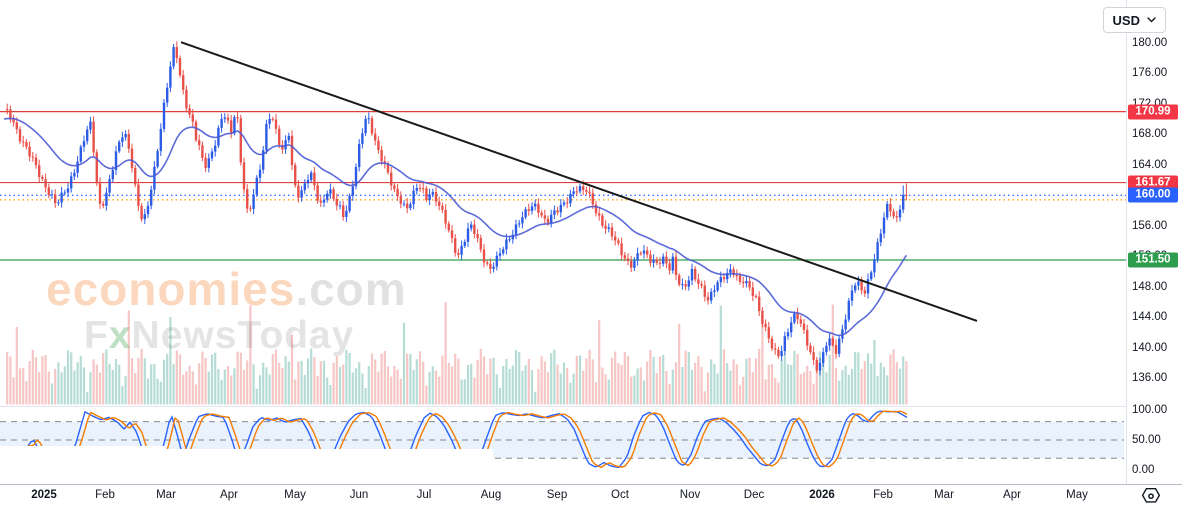  What do you see at coordinates (562, 447) in the screenshot?
I see `stochastic-pane` at bounding box center [562, 447].